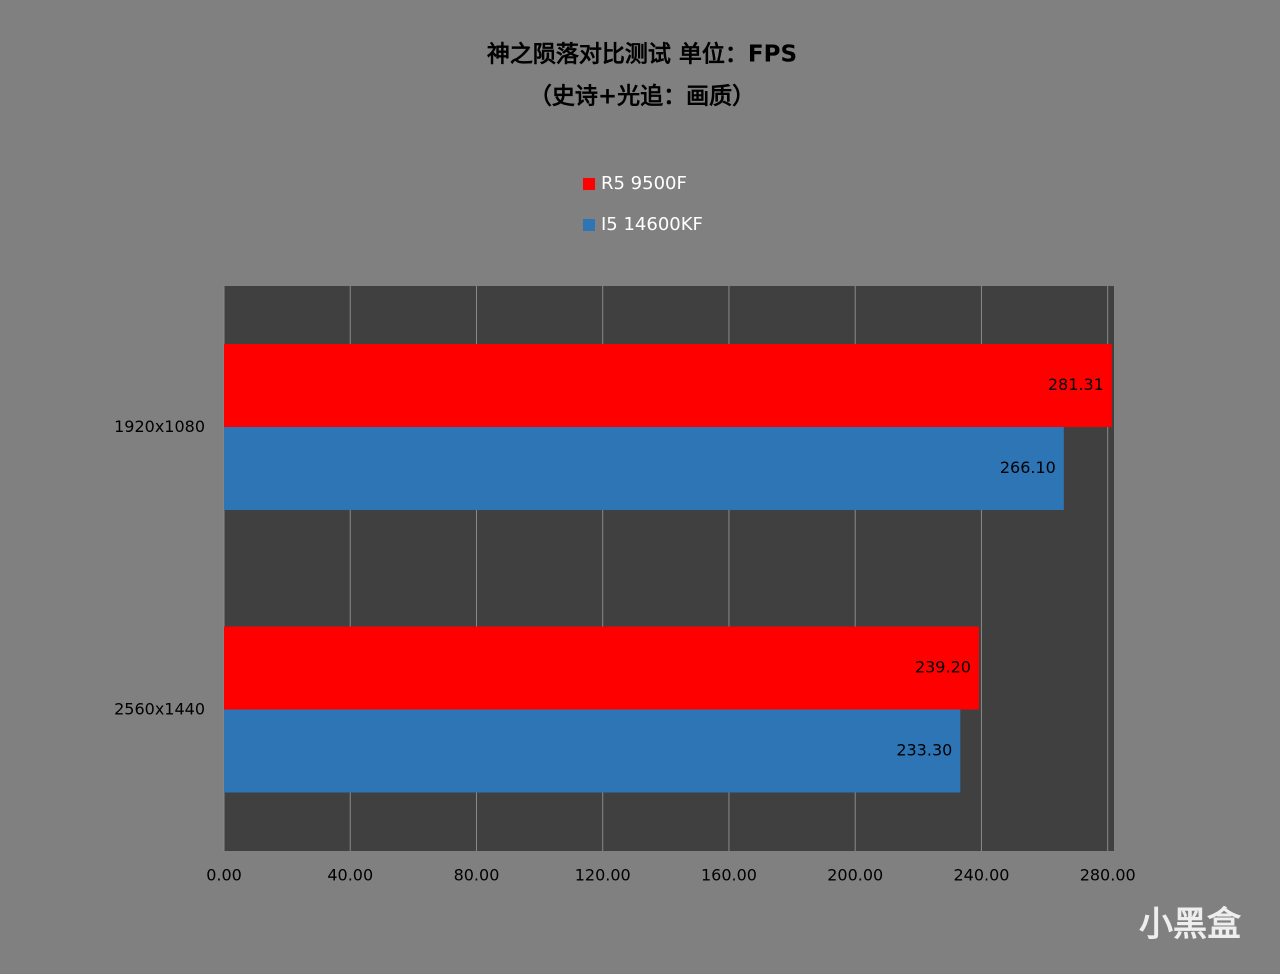 This screenshot has width=1280, height=974. I want to click on x-tick-label: 200.00, so click(855, 875).